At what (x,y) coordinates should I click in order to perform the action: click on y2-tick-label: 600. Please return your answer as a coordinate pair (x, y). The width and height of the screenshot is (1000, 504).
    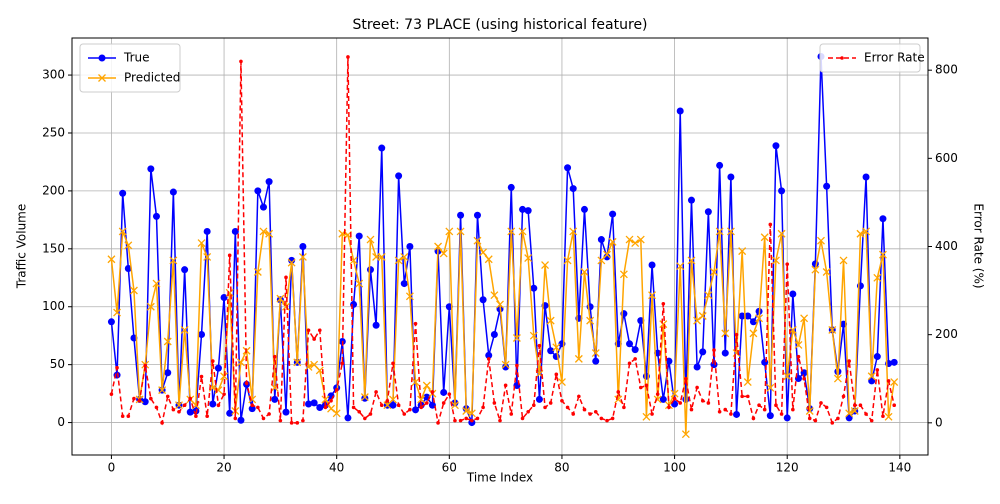
    Looking at the image, I should click on (946, 158).